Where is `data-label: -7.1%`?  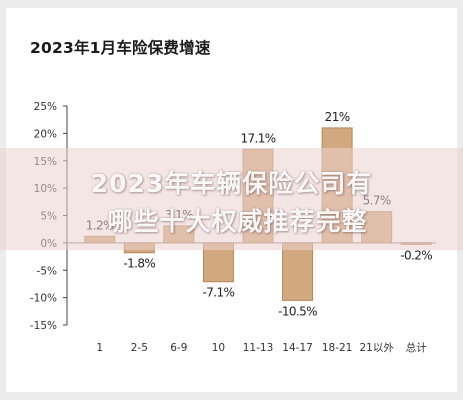
data-label: -7.1% is located at coordinates (219, 293).